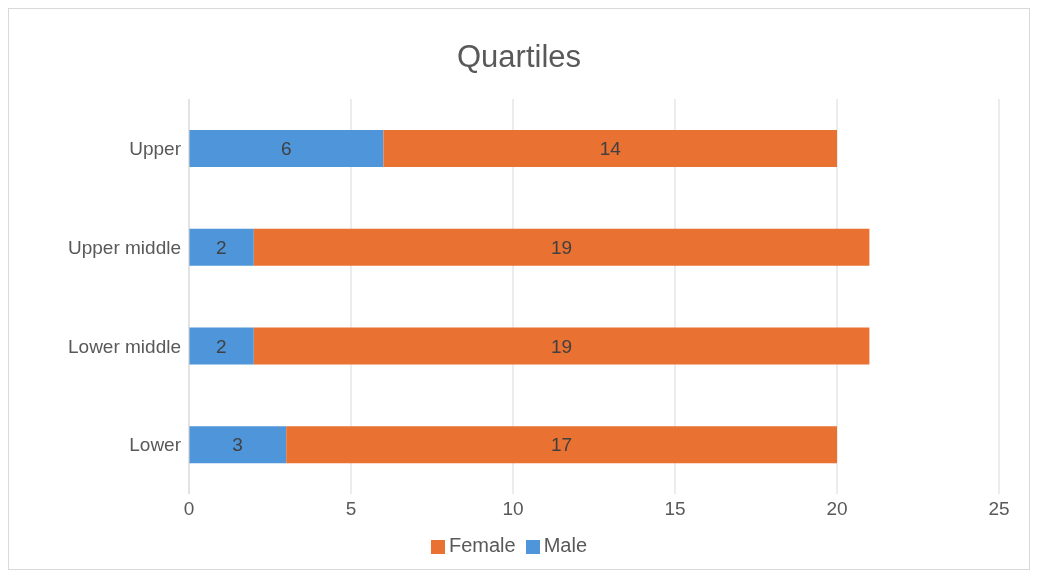 This screenshot has height=577, width=1037. What do you see at coordinates (518, 57) in the screenshot?
I see `chart-title: Quartiles` at bounding box center [518, 57].